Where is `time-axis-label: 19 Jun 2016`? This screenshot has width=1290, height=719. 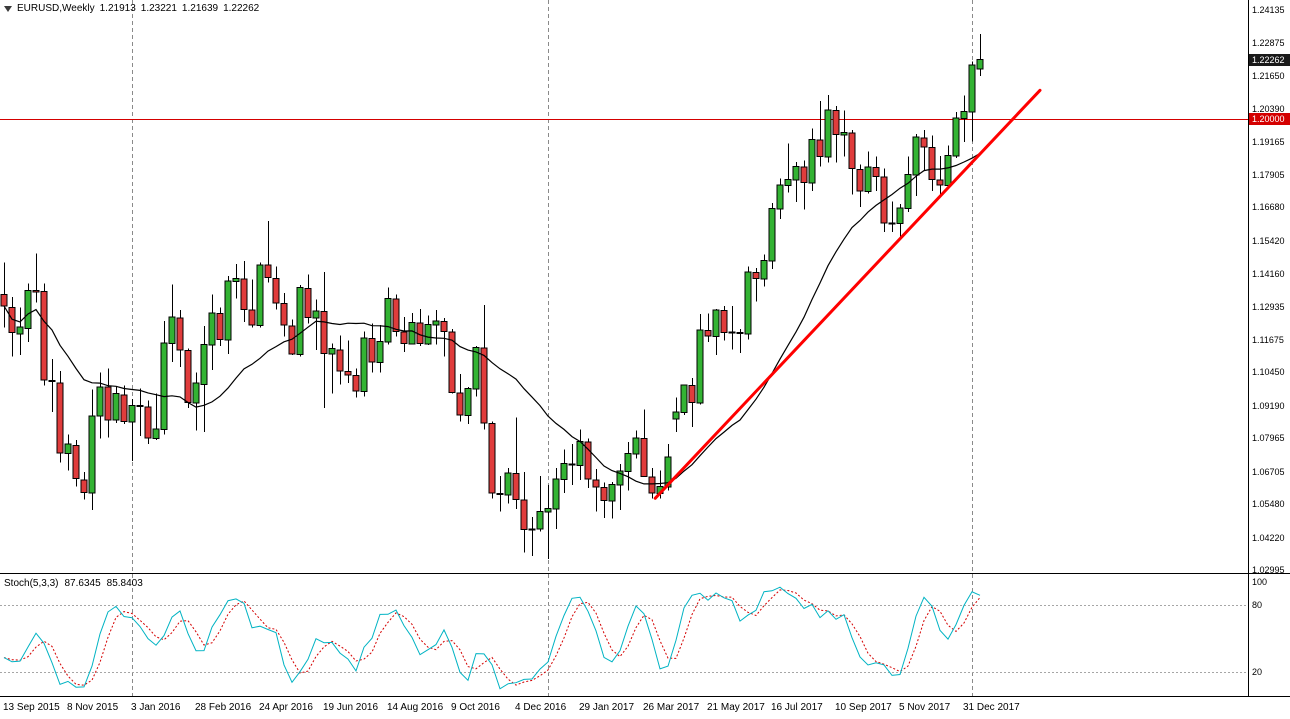
time-axis-label: 19 Jun 2016 is located at coordinates (351, 707).